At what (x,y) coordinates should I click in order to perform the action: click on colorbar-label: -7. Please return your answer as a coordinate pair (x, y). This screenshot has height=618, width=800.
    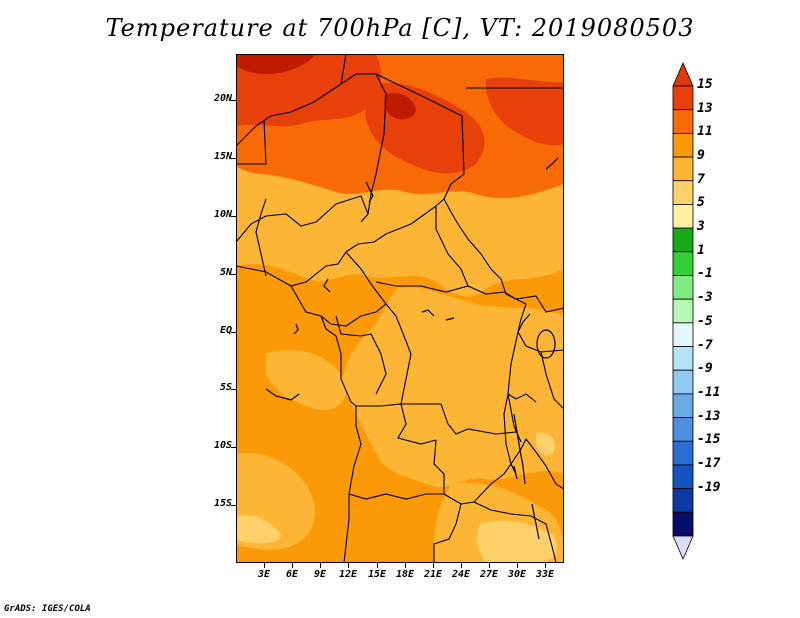
    Looking at the image, I should click on (705, 345).